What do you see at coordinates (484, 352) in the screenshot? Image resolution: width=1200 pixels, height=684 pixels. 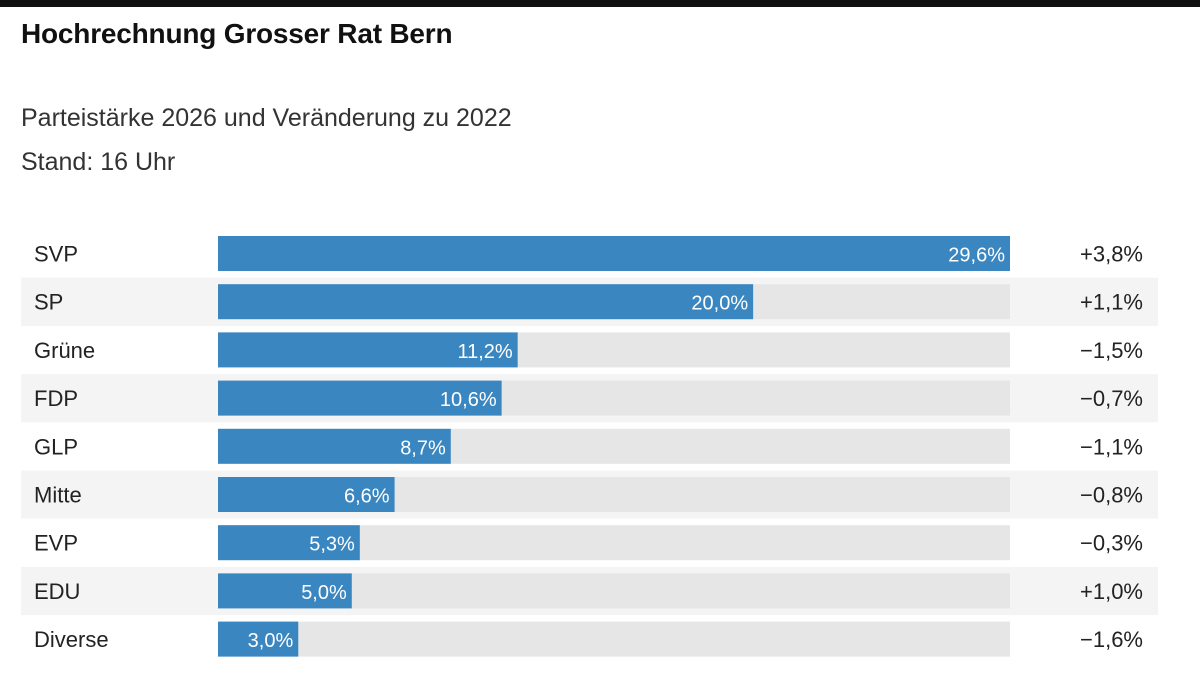 I see `bar-value-label: 11,2%` at bounding box center [484, 352].